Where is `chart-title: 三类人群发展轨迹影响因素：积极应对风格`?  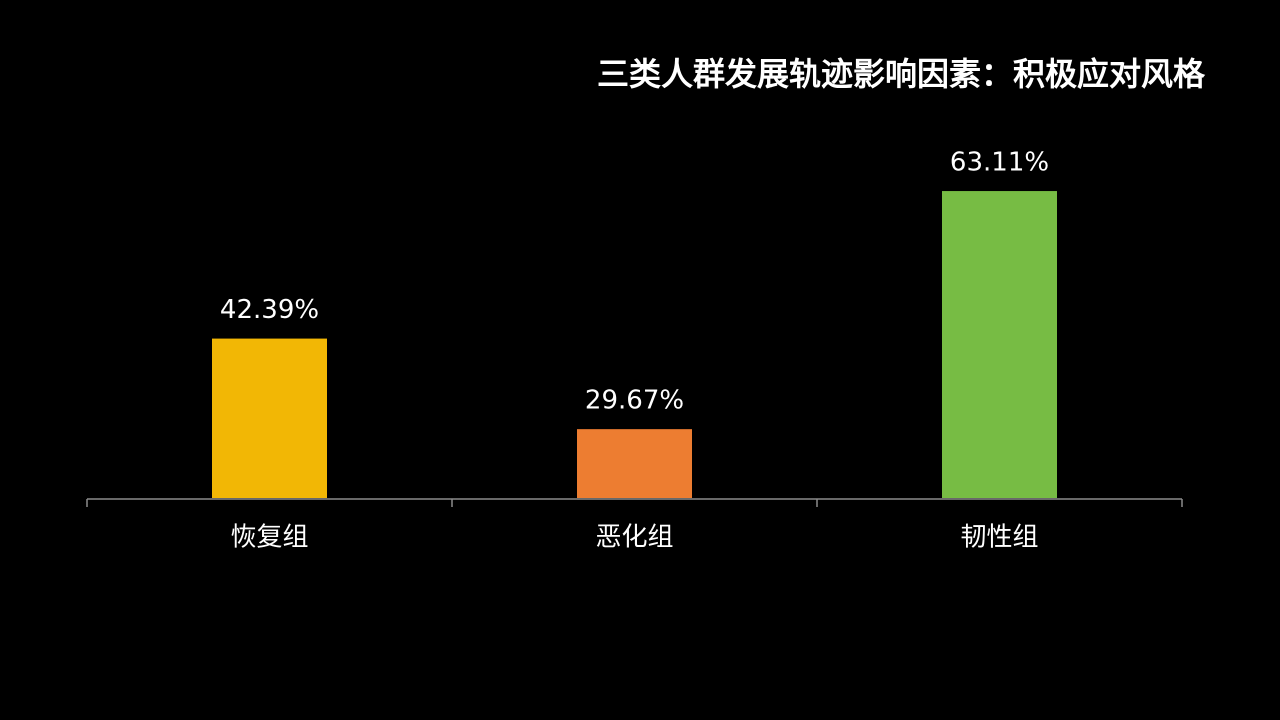 chart-title: 三类人群发展轨迹影响因素：积极应对风格 is located at coordinates (901, 74).